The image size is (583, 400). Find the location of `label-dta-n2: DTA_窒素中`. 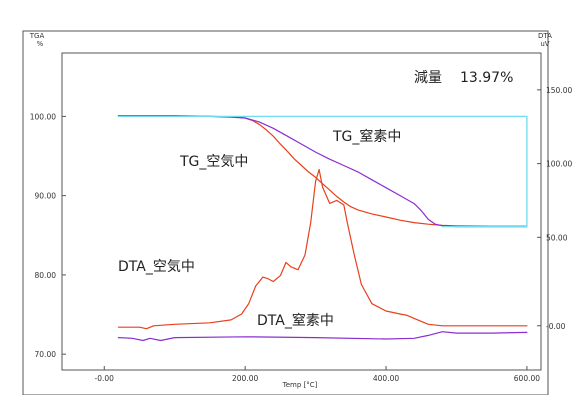

label-dta-n2: DTA_窒素中 is located at coordinates (295, 320).